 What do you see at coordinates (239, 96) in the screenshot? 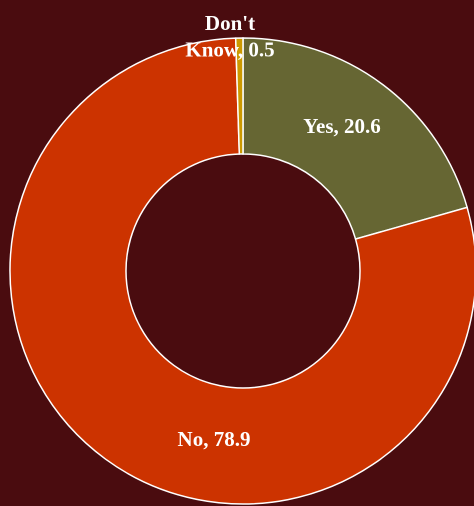
I see `slice-don-t-know` at bounding box center [239, 96].